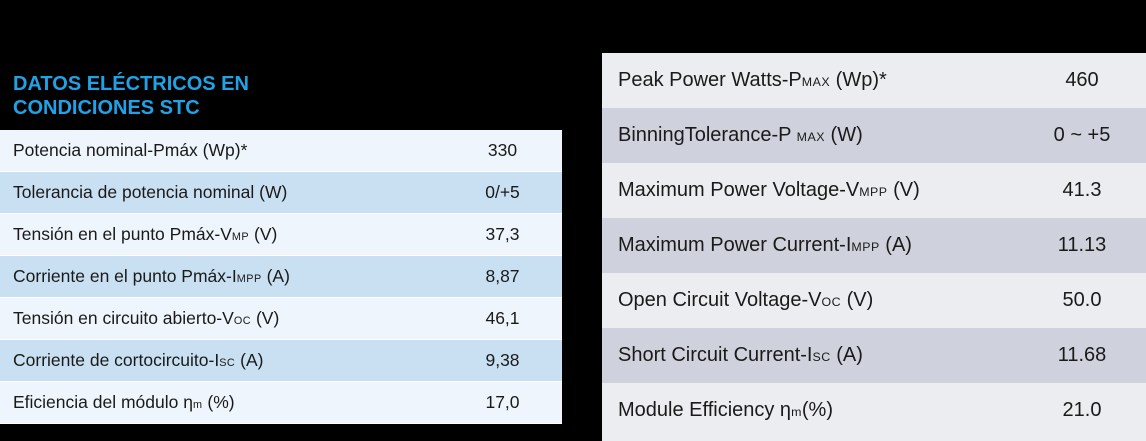  I want to click on row-value: 460, so click(1082, 80).